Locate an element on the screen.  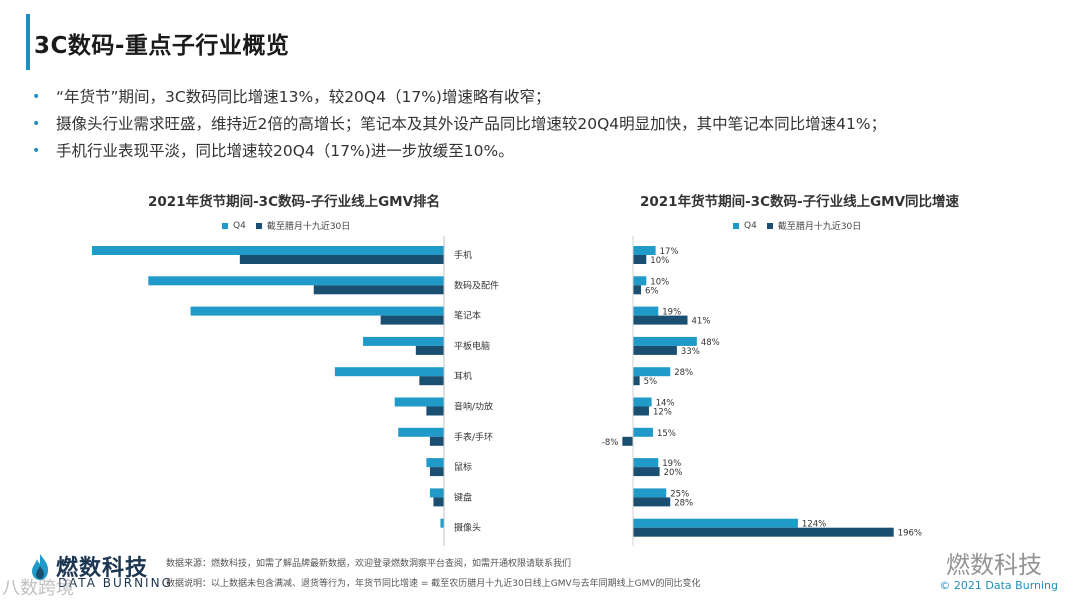
legend-label-q4: Q4 is located at coordinates (750, 225).